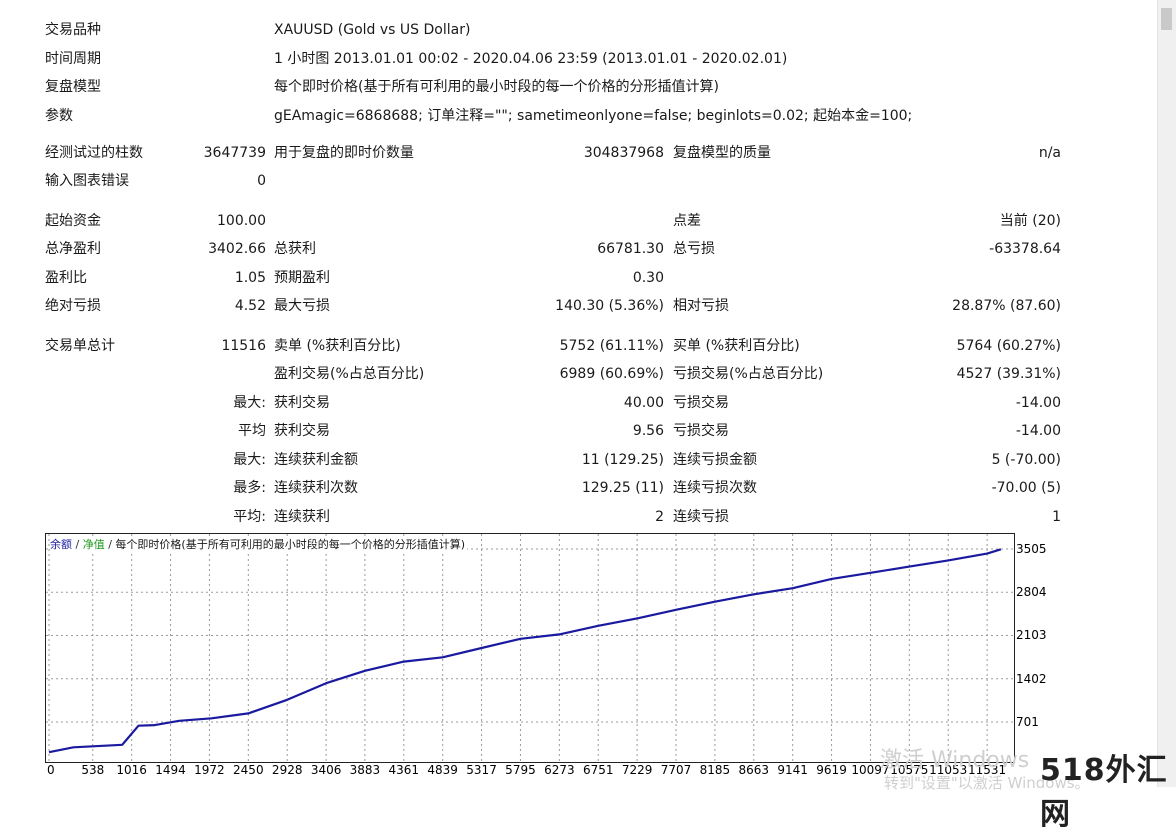 The image size is (1176, 833). What do you see at coordinates (241, 221) in the screenshot?
I see `deposit-value: 100.00` at bounding box center [241, 221].